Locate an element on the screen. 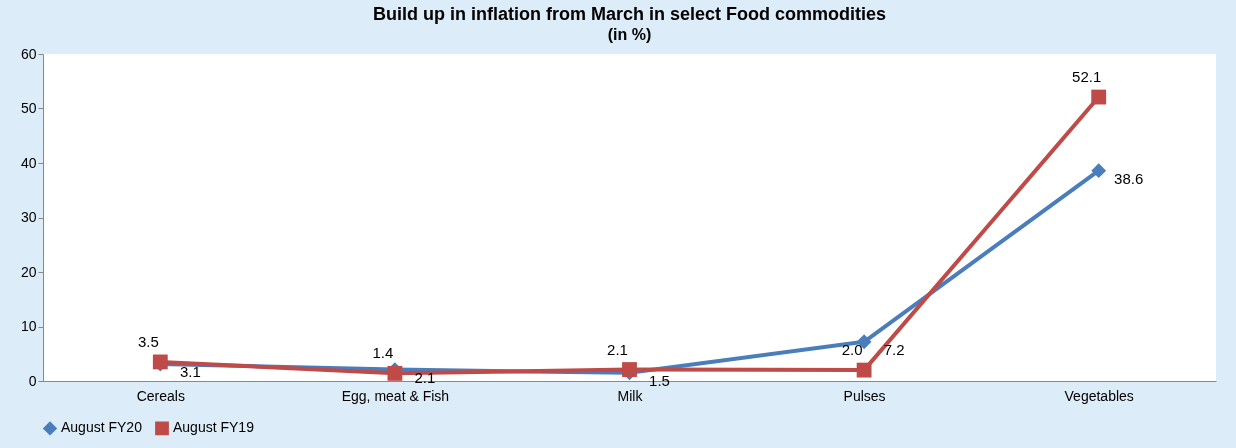 The width and height of the screenshot is (1236, 448). y-tick-label: 20 is located at coordinates (28, 271).